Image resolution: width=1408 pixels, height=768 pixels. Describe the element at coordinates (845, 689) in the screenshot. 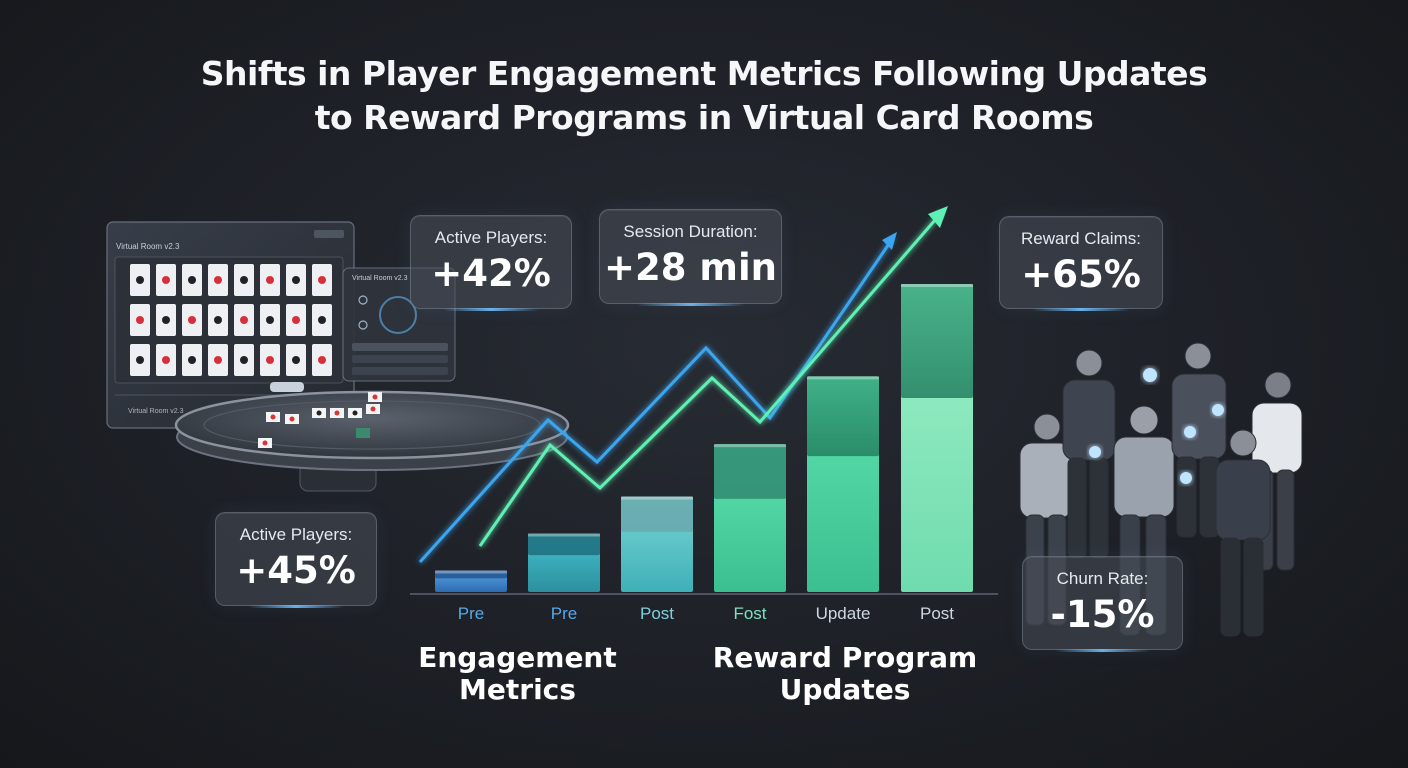

I see `caption-line: Updates` at that location.